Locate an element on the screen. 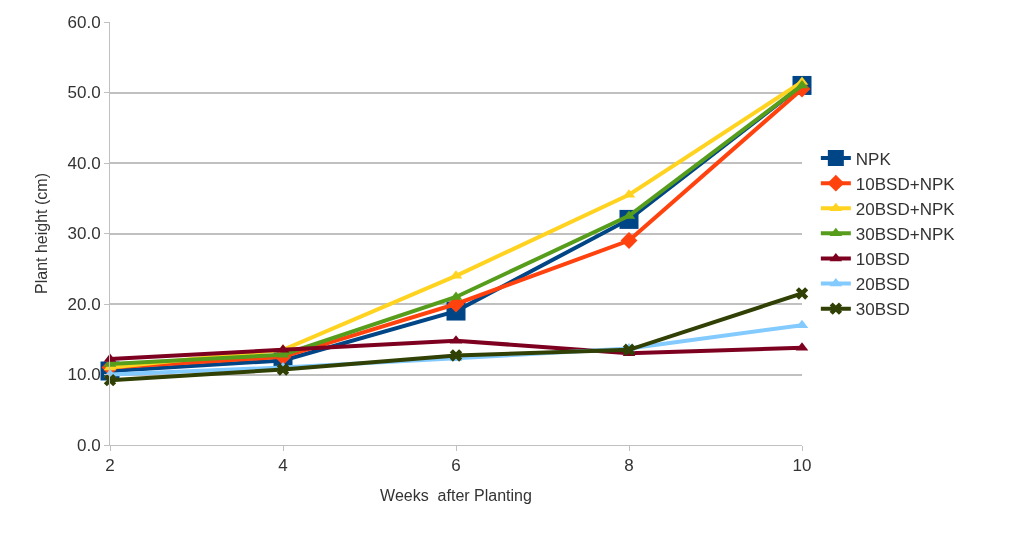  y-tick-label: 20.0 is located at coordinates (84, 304).